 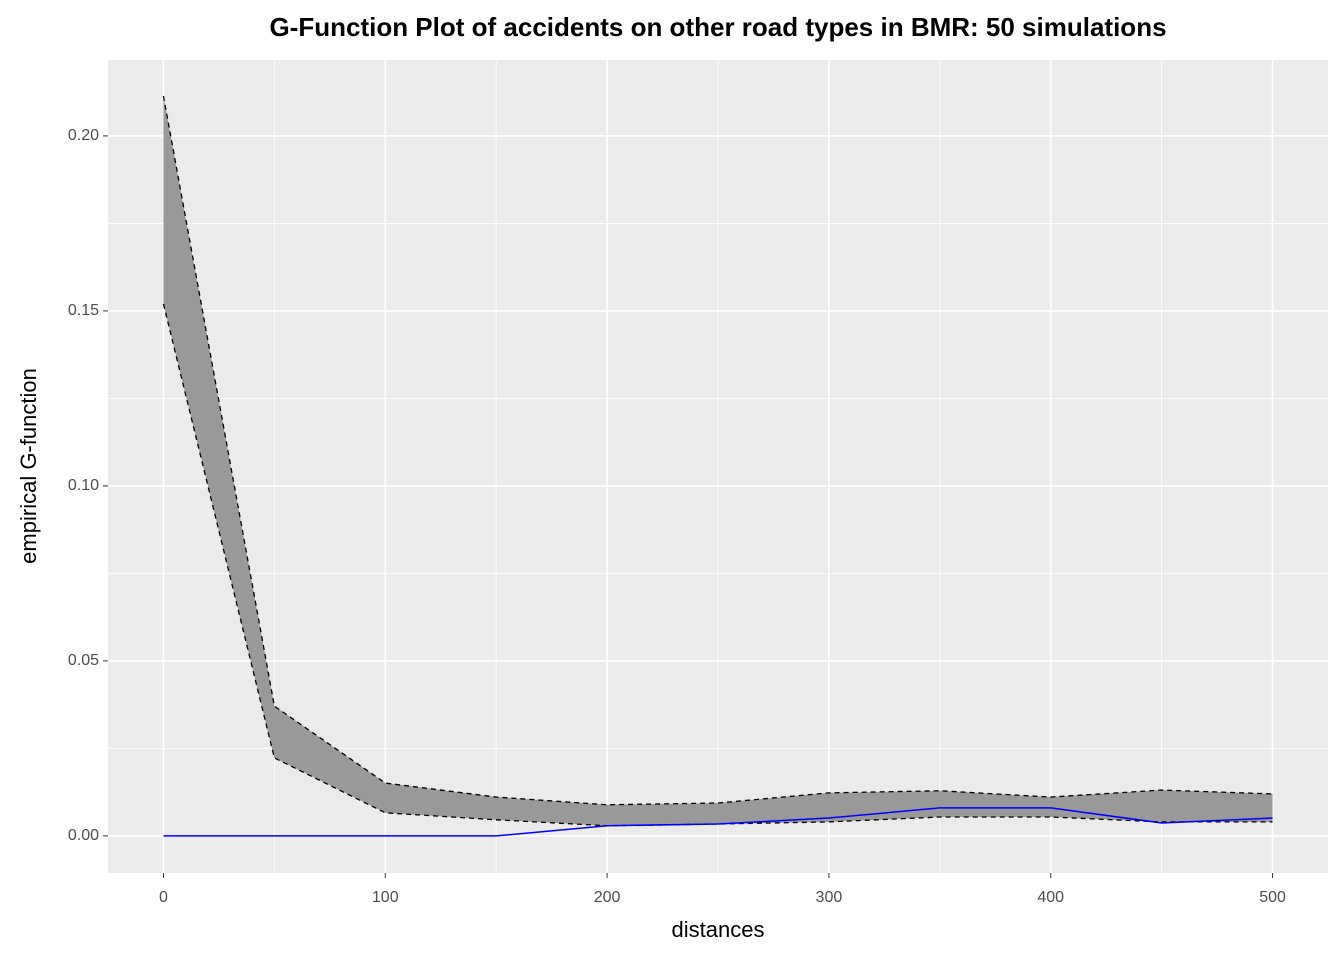 What do you see at coordinates (385, 897) in the screenshot?
I see `x-tick-label: 100` at bounding box center [385, 897].